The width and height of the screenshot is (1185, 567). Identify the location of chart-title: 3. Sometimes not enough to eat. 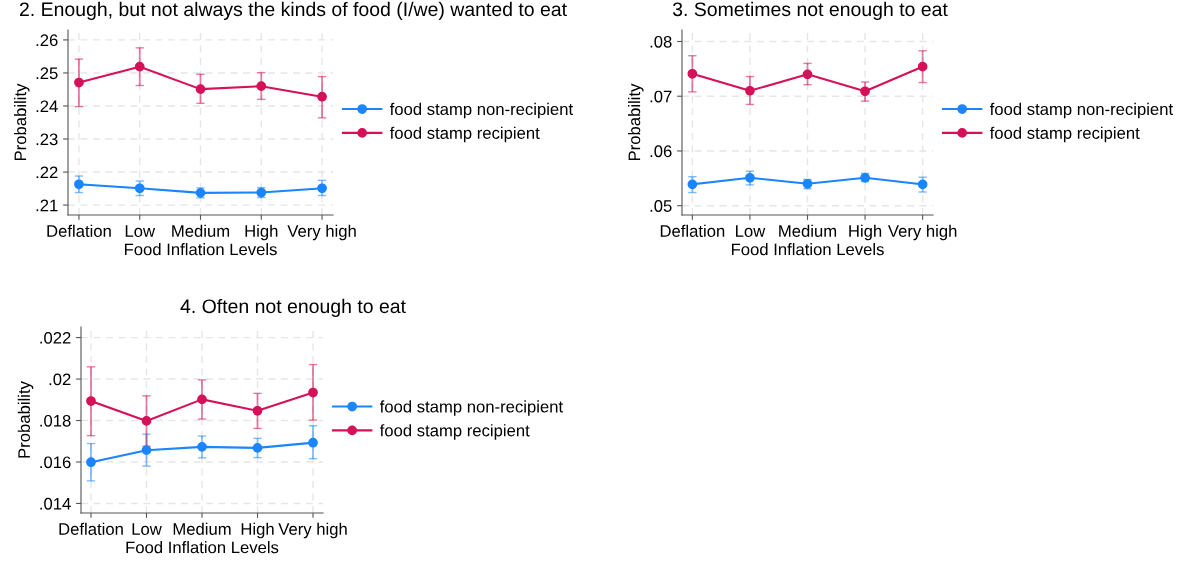
(810, 10).